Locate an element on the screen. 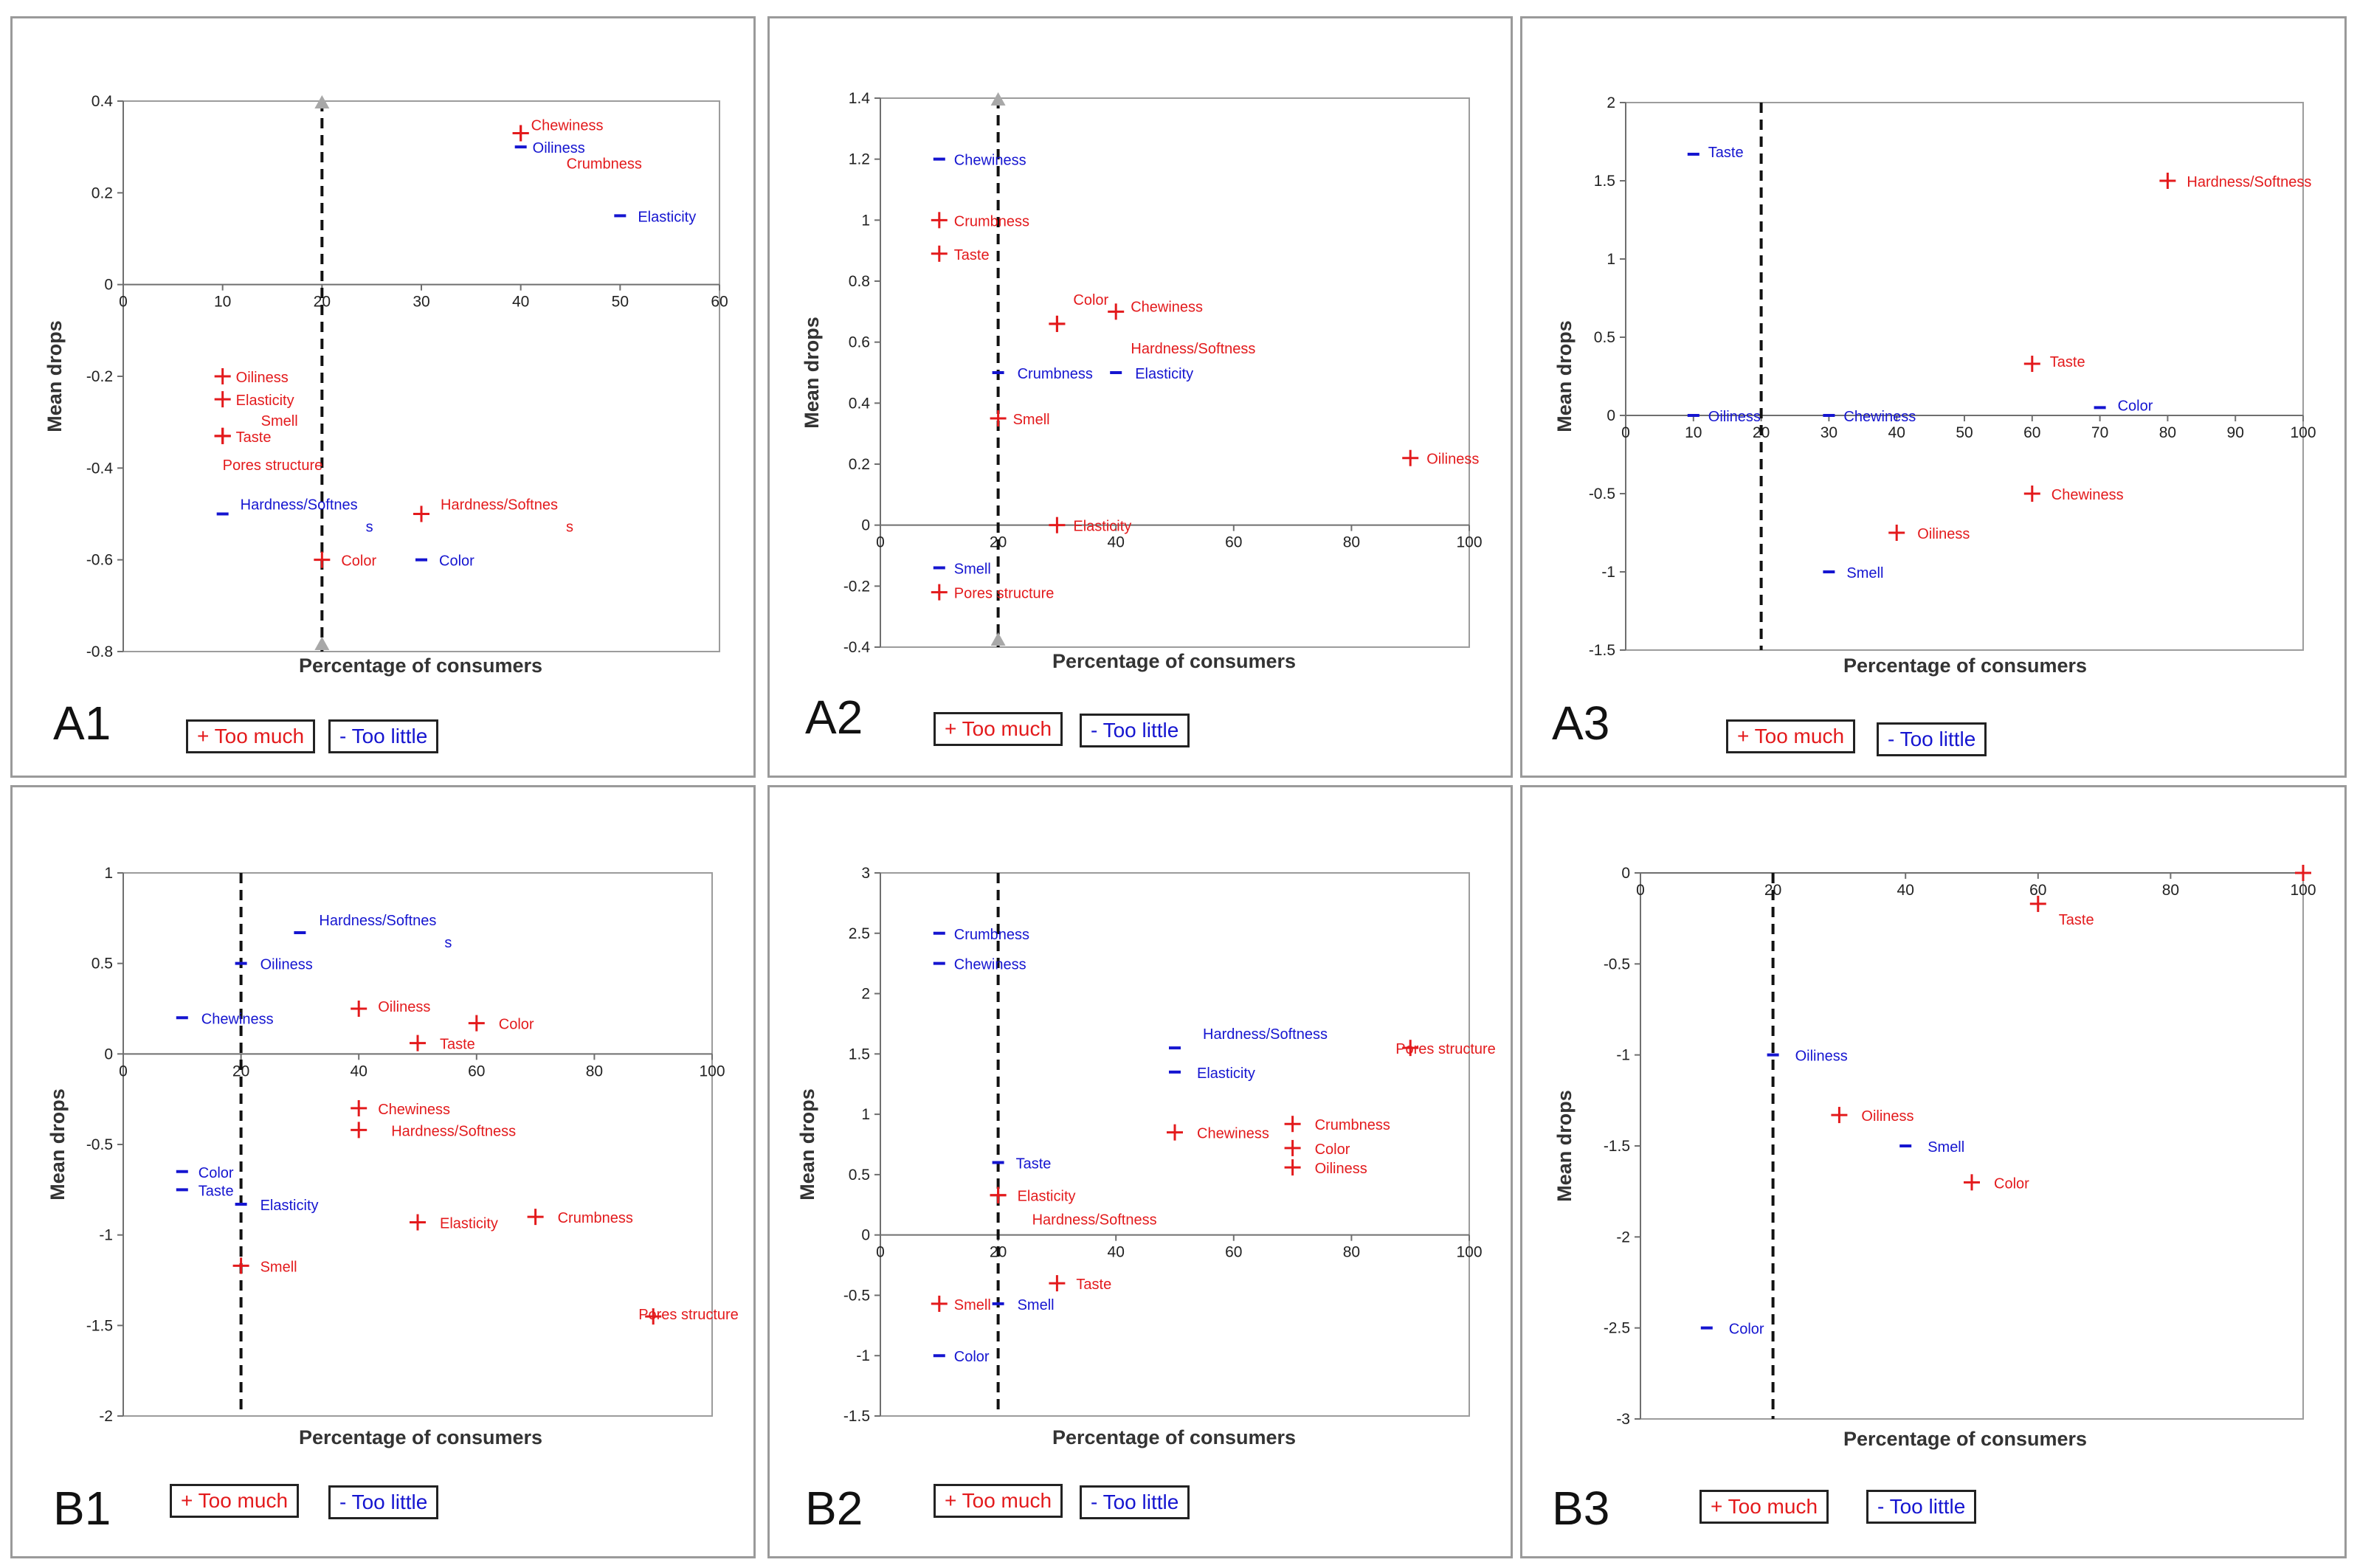 This screenshot has height=1568, width=2357. y-tick-label: -0.6 is located at coordinates (100, 560).